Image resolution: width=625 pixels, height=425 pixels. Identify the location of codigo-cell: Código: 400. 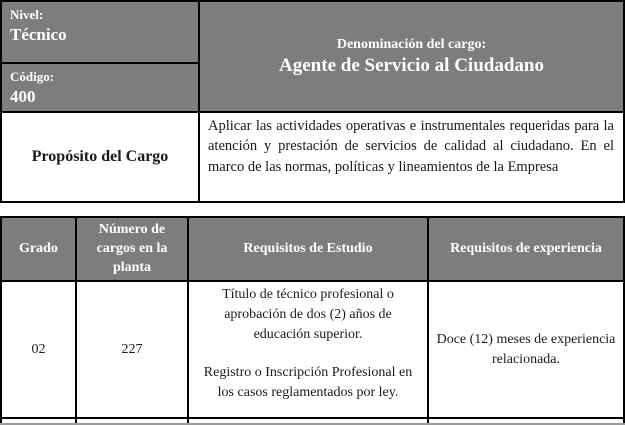
(100, 87).